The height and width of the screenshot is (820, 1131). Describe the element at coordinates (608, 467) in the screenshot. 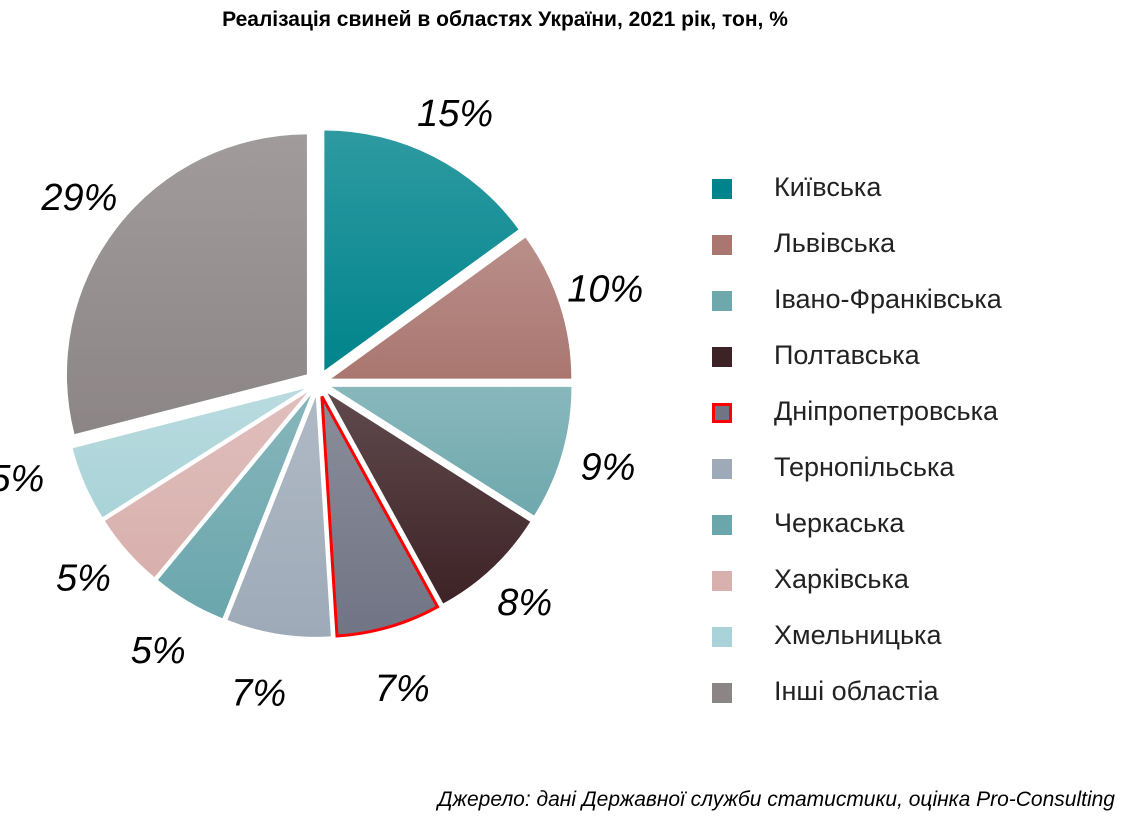

I see `data-label: 9%` at that location.